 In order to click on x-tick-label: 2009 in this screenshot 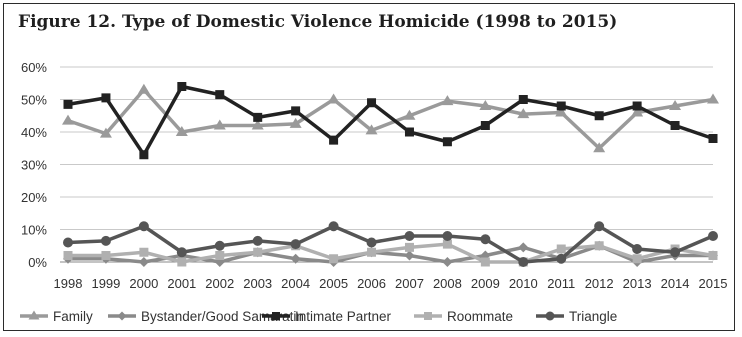, I will do `click(485, 283)`.